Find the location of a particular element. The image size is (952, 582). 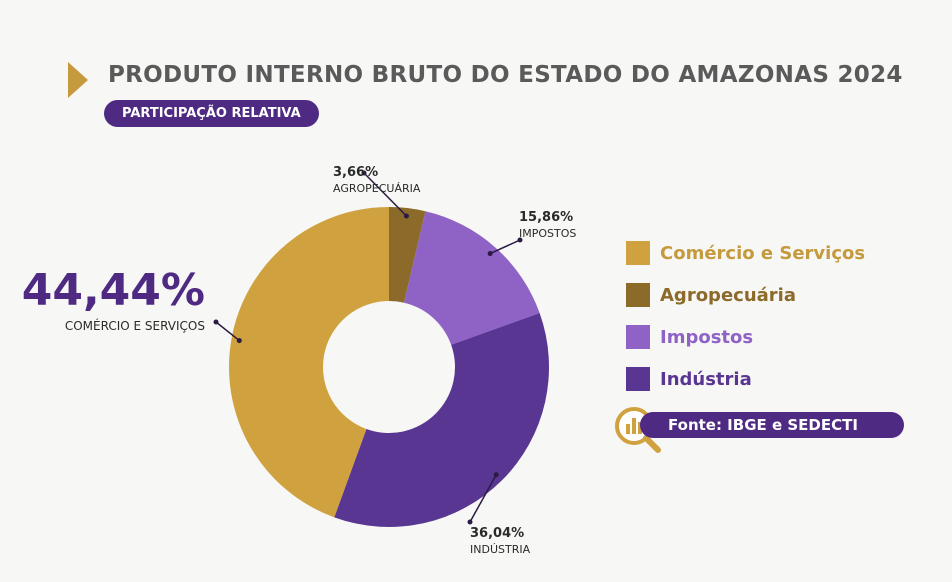

data-label-name-industria: INDÚSTRIA is located at coordinates (500, 549).